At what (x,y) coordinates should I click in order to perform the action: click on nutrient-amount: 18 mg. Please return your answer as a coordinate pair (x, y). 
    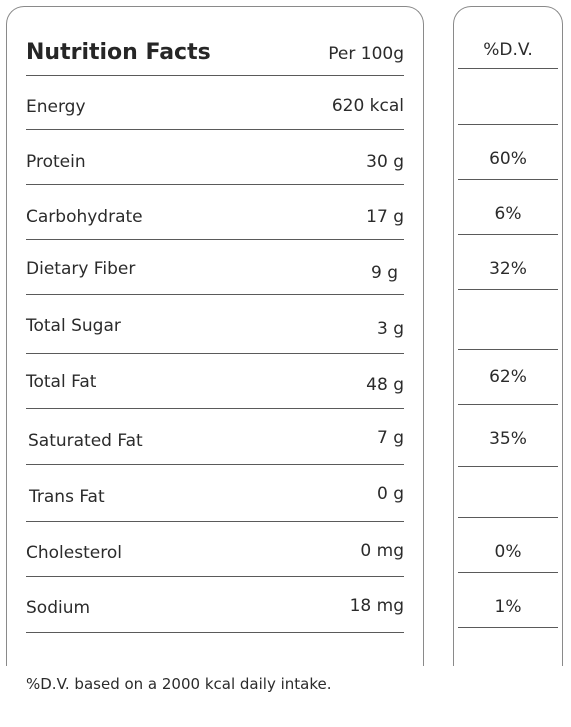
    Looking at the image, I should click on (376, 606).